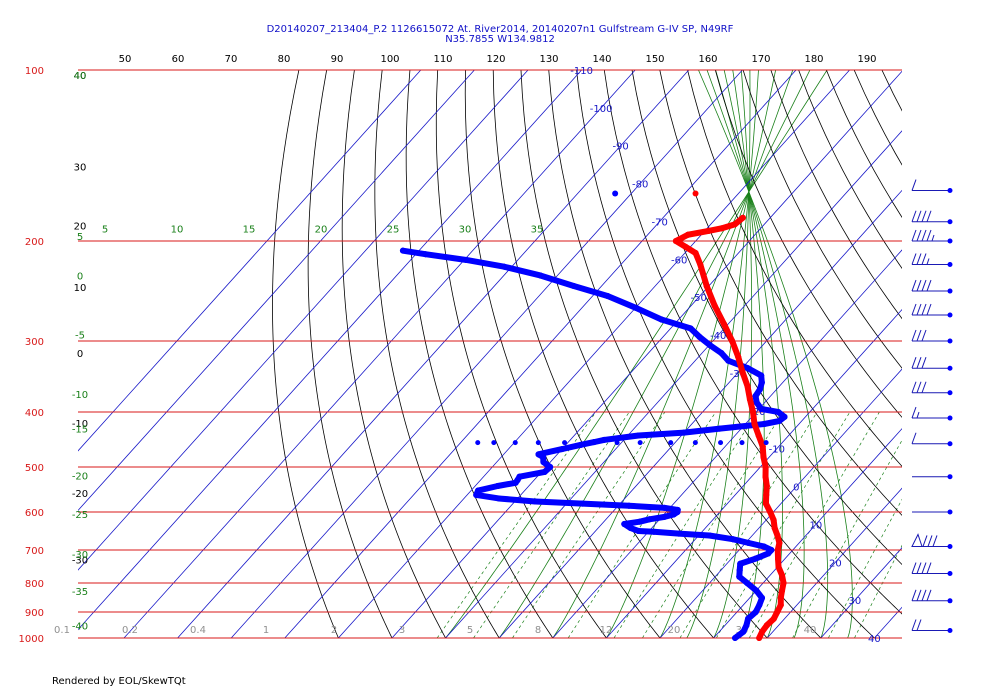 The image size is (1000, 700). What do you see at coordinates (777, 450) in the screenshot?
I see `isotherm-label: -10` at bounding box center [777, 450].